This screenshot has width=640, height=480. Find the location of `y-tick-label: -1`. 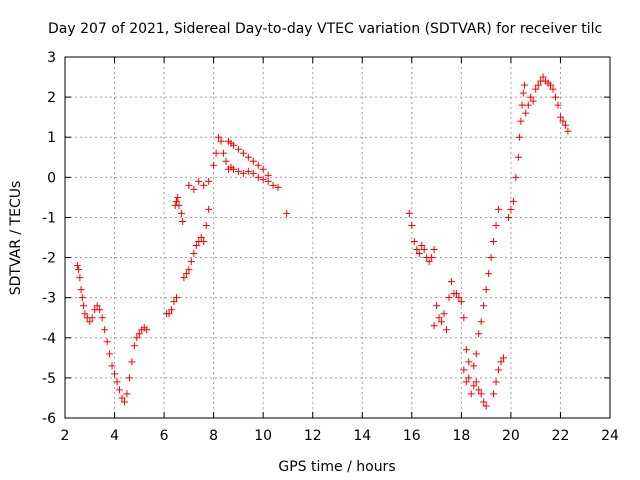

y-tick-label: -1 is located at coordinates (49, 218).